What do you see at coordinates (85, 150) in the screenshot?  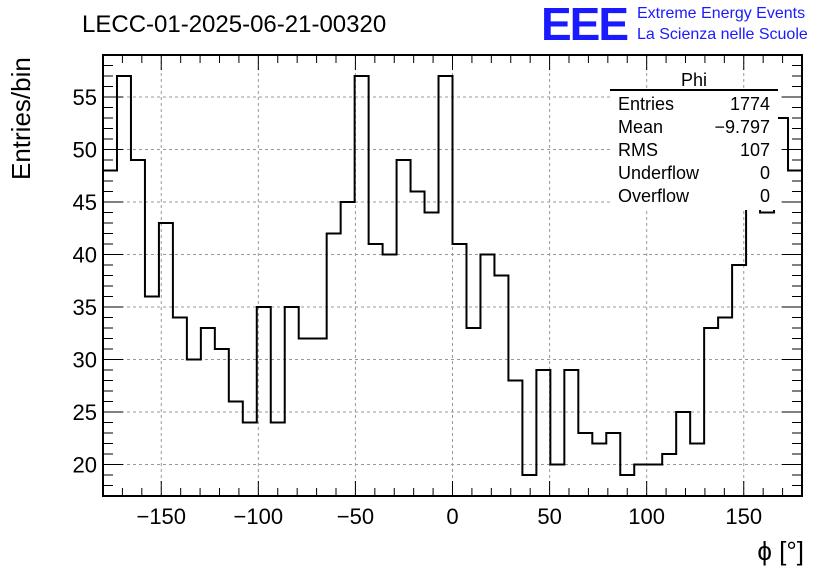 I see `y-tick-label: 50` at bounding box center [85, 150].